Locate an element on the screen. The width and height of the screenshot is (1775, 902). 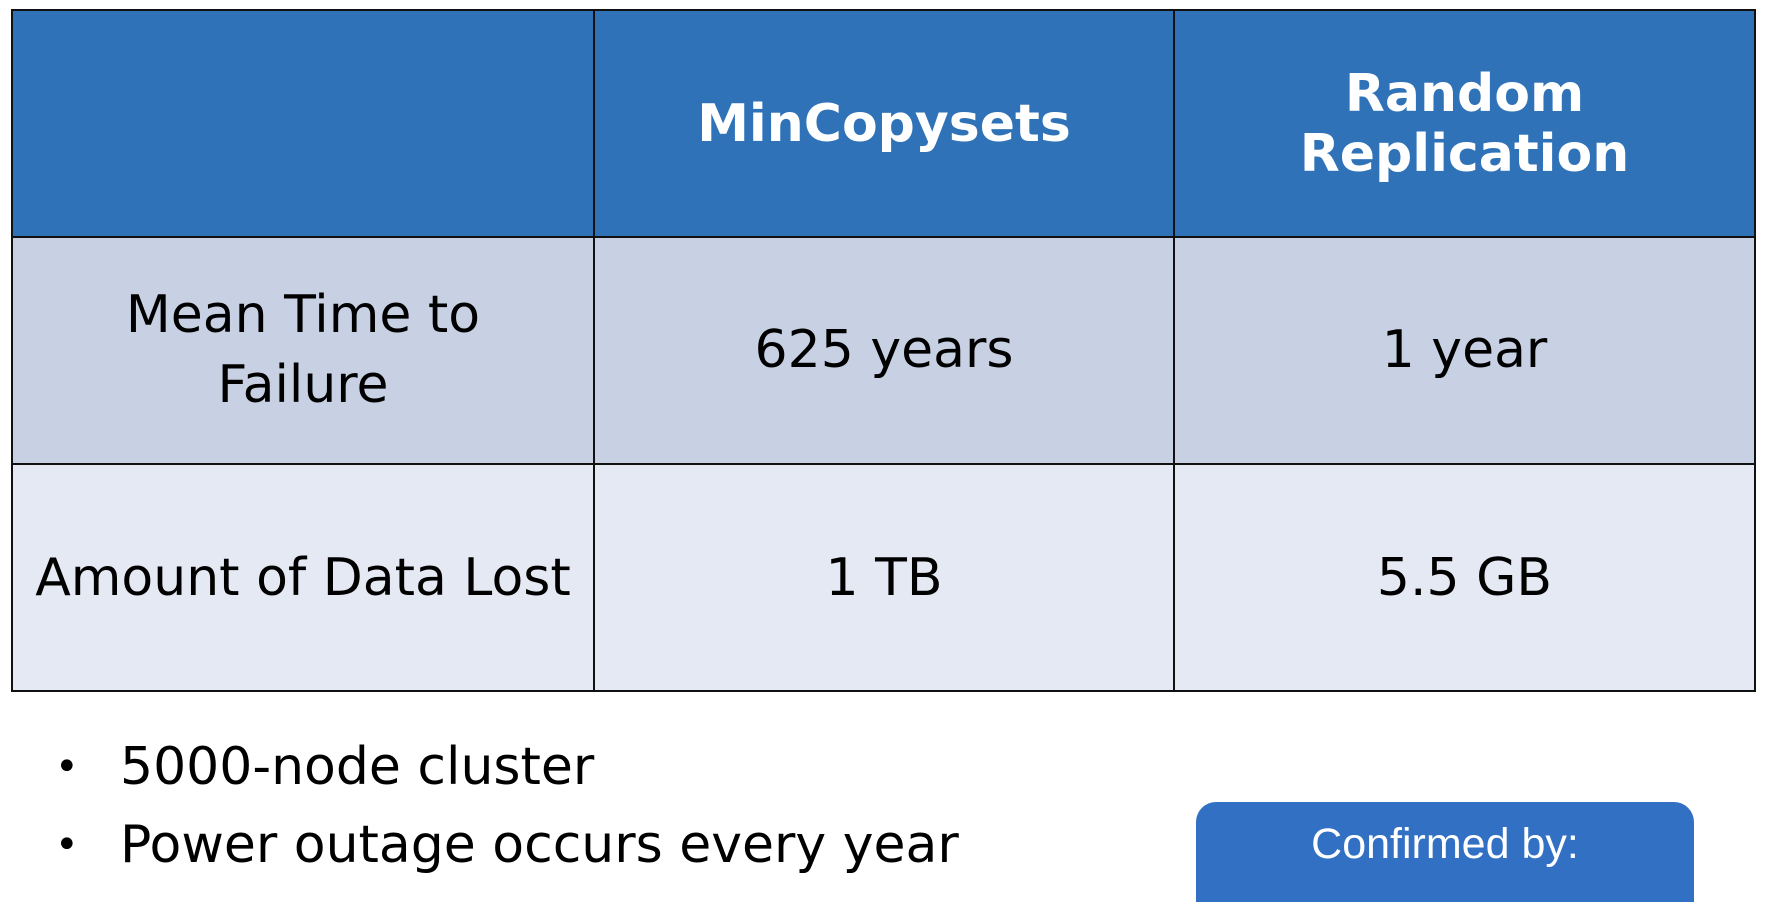
header-random-replication: Random Replication is located at coordinates (1464, 123).